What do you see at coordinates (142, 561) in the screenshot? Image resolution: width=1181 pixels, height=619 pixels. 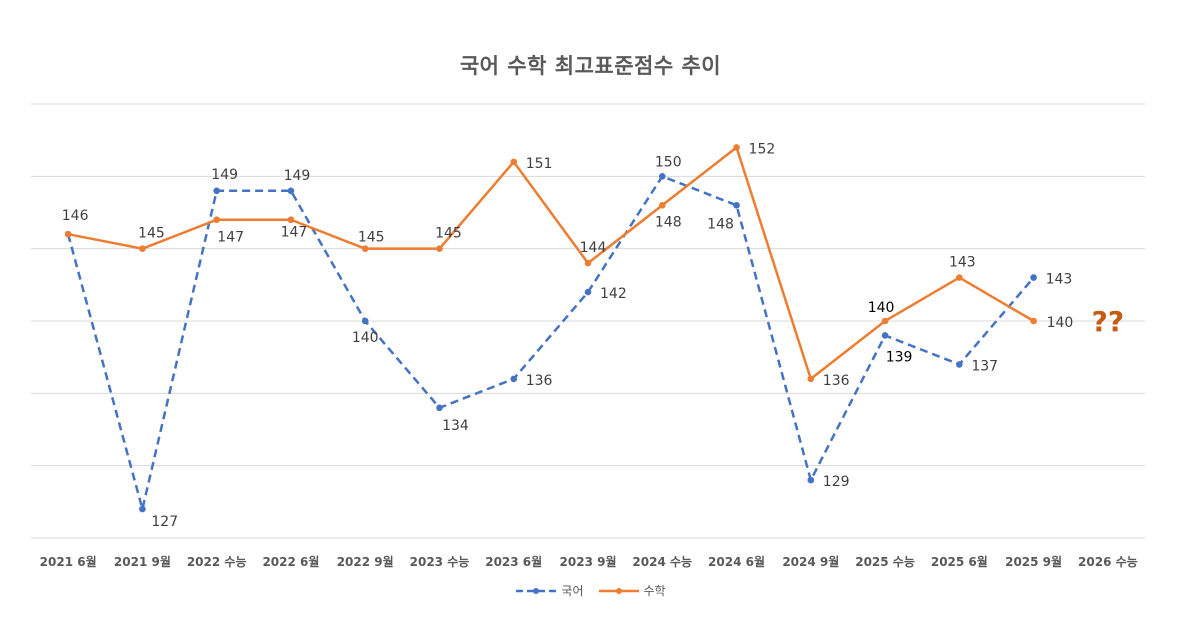 I see `x-tick-label: 2021 9월` at bounding box center [142, 561].